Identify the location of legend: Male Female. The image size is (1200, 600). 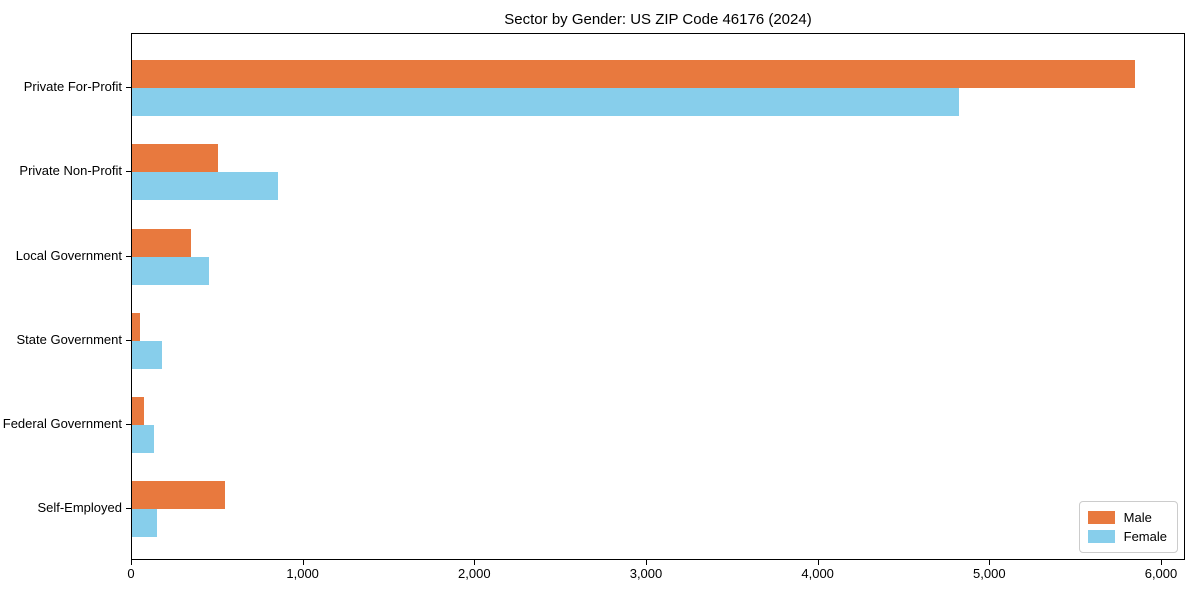
(1128, 527).